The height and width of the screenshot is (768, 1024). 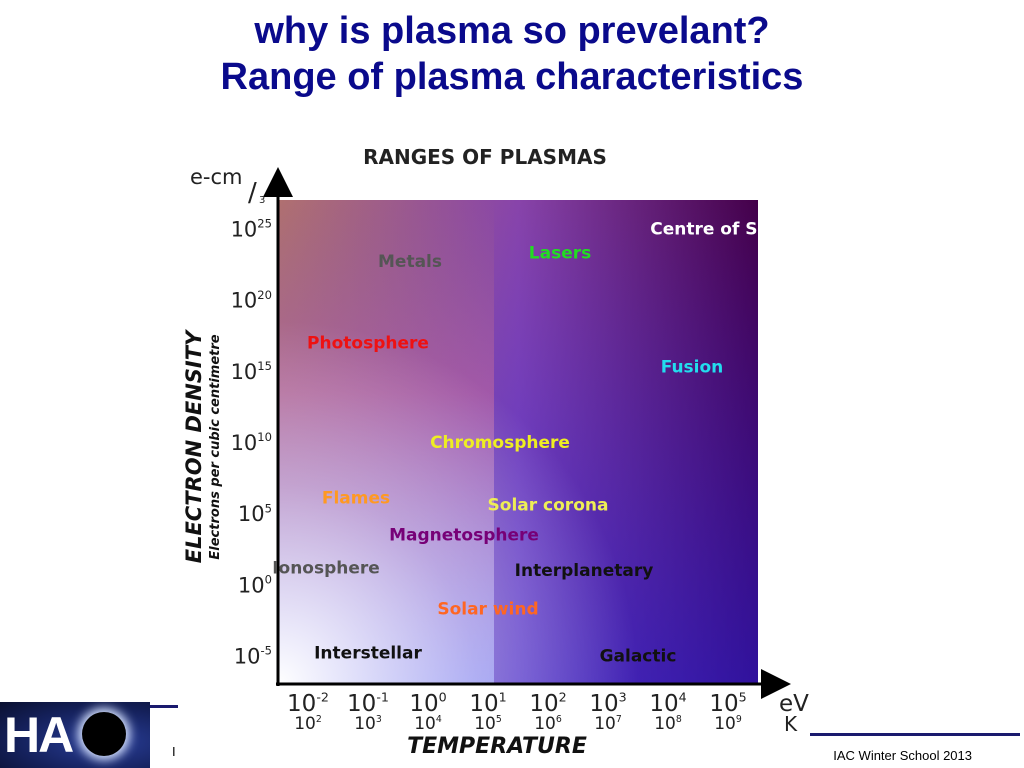 What do you see at coordinates (584, 571) in the screenshot?
I see `region-label-interplanetary: Interplanetary` at bounding box center [584, 571].